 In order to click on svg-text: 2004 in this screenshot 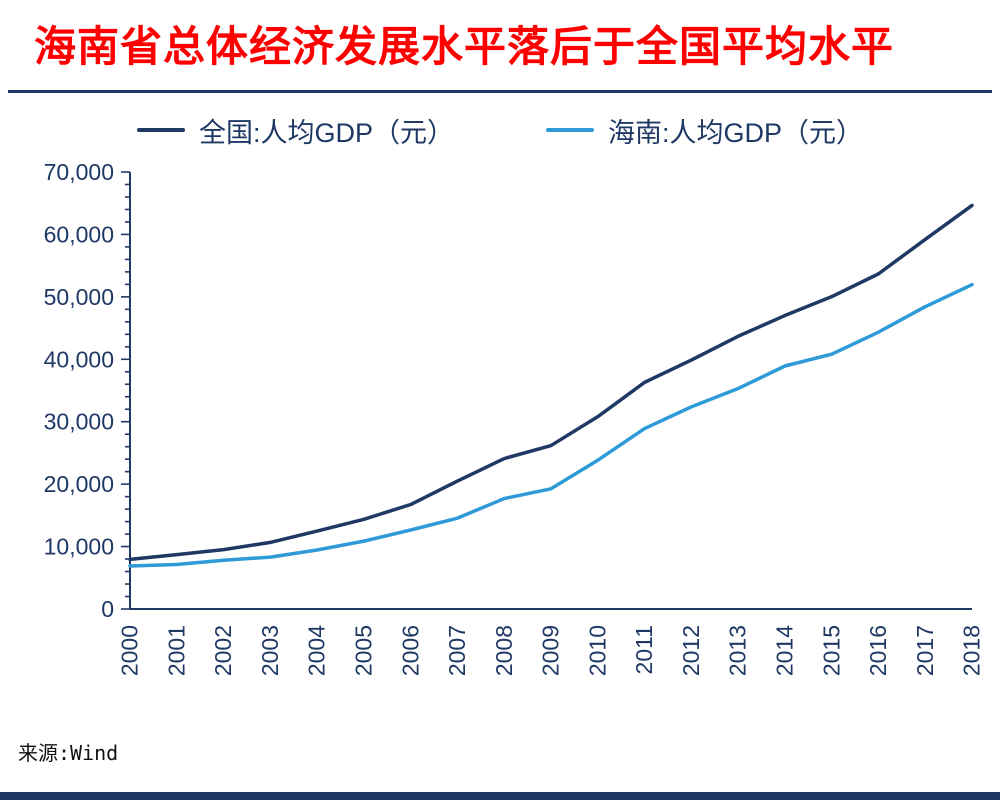, I will do `click(317, 649)`.